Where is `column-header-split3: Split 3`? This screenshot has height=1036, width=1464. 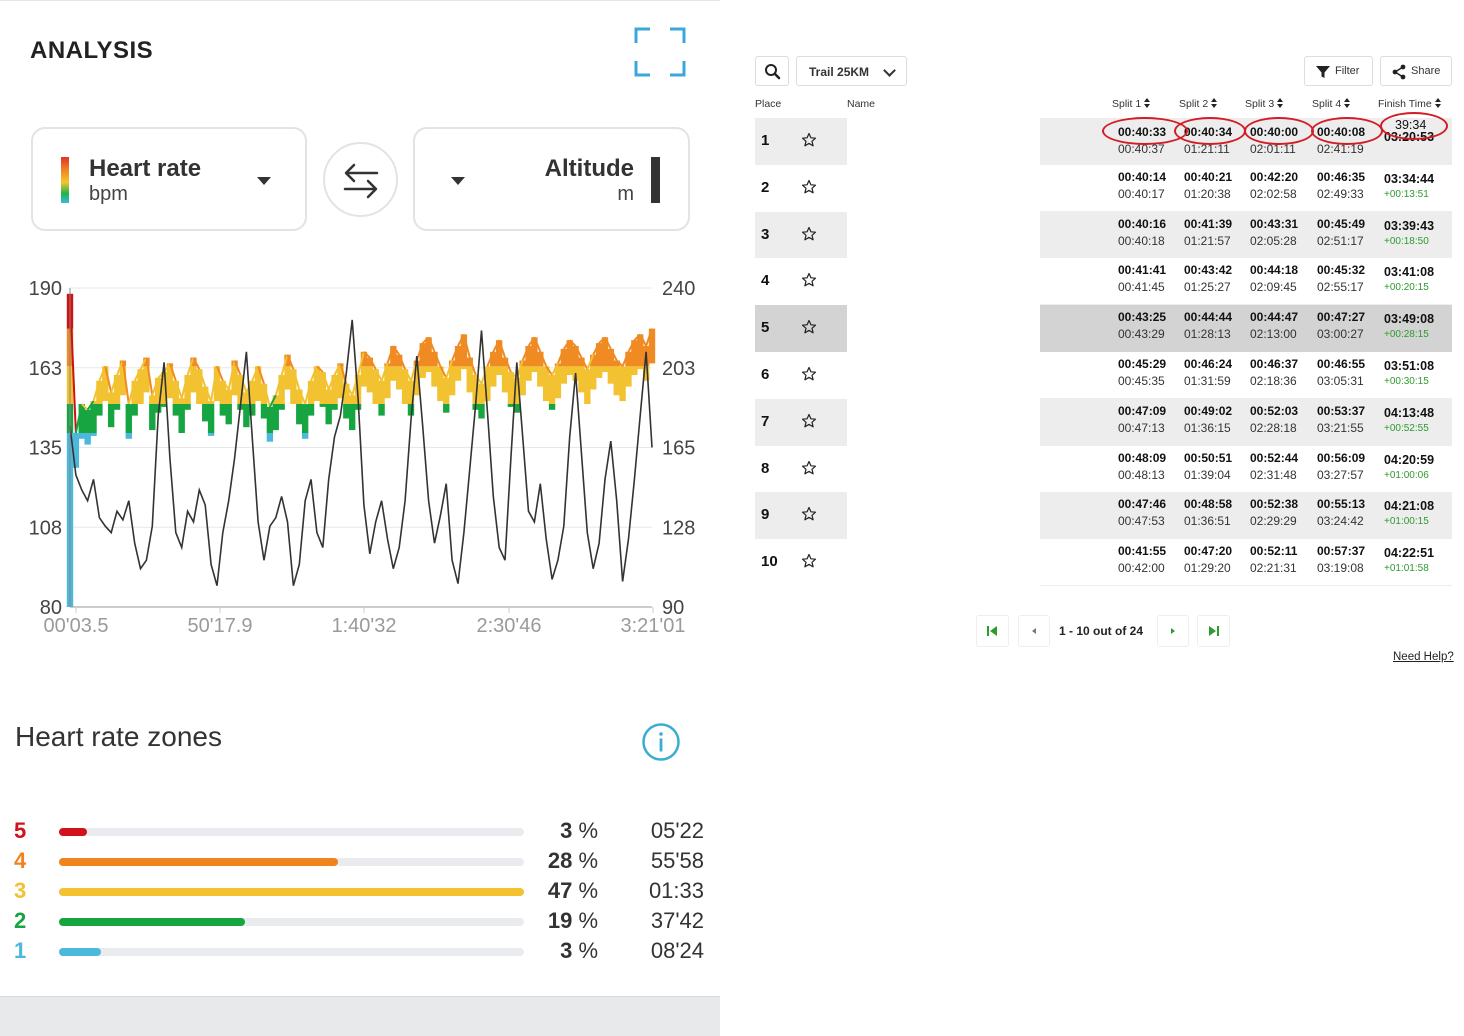
column-header-split3: Split 3 is located at coordinates (1264, 104).